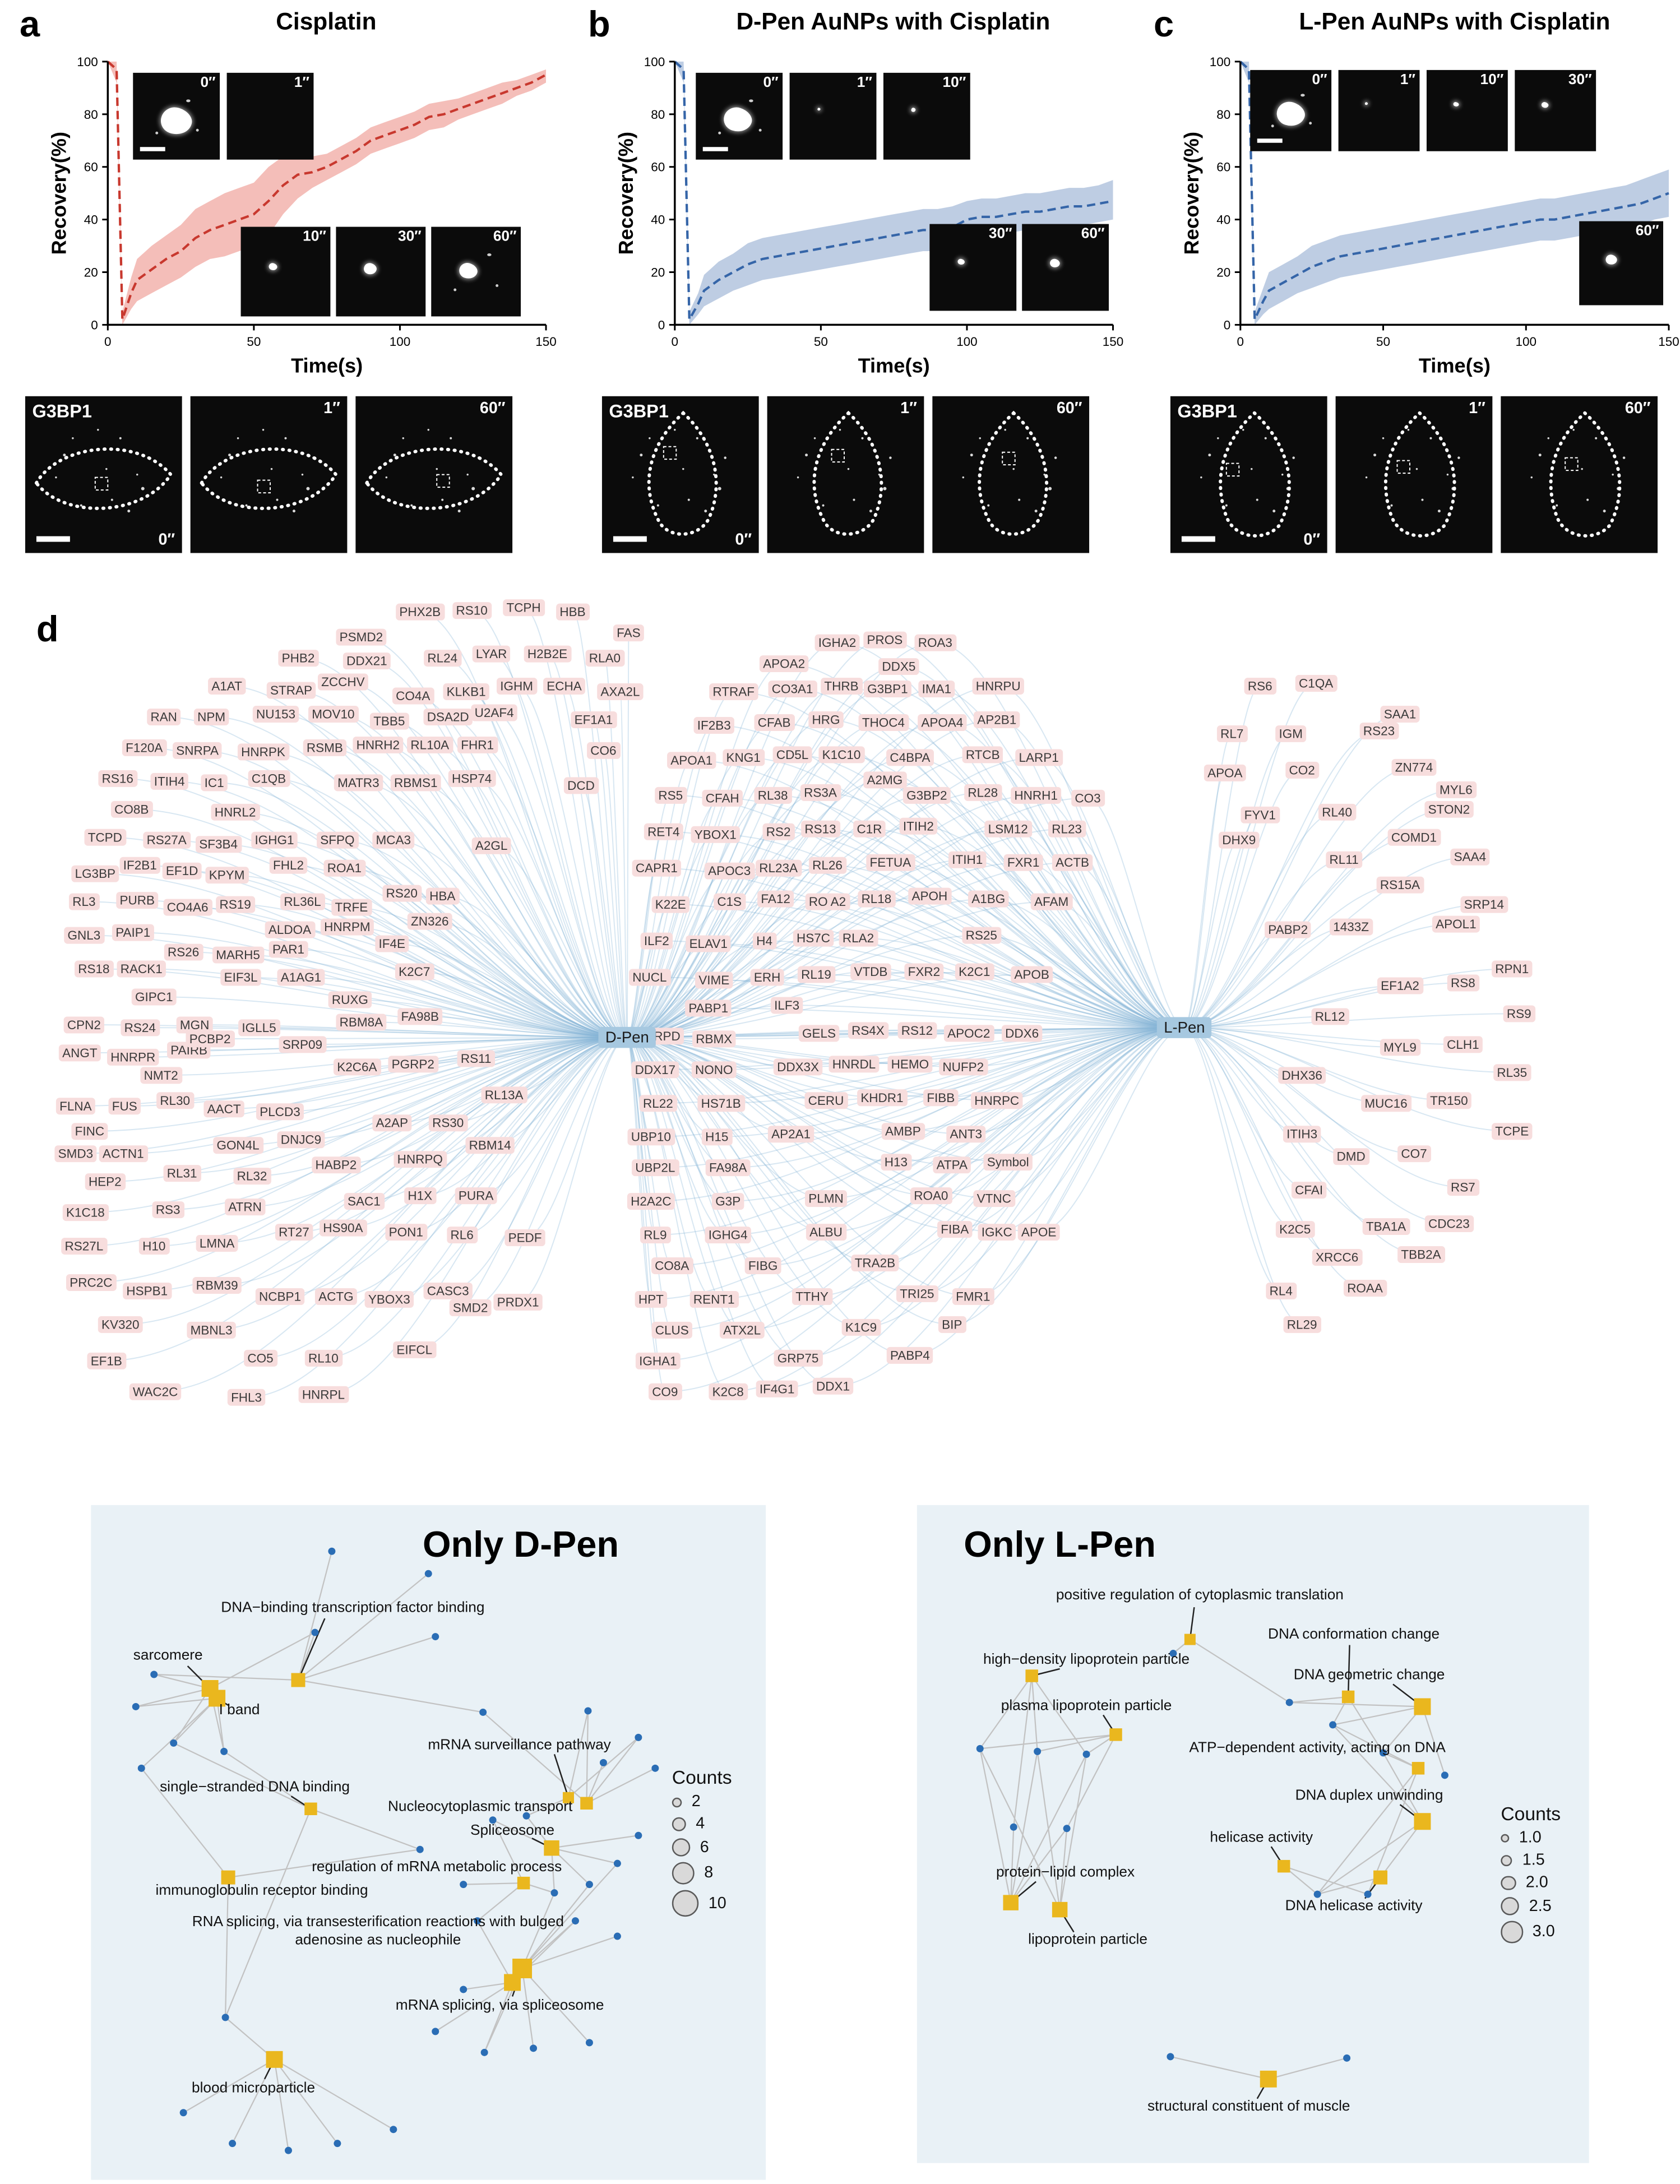  Describe the element at coordinates (952, 1324) in the screenshot. I see `protein-node: BIP` at that location.